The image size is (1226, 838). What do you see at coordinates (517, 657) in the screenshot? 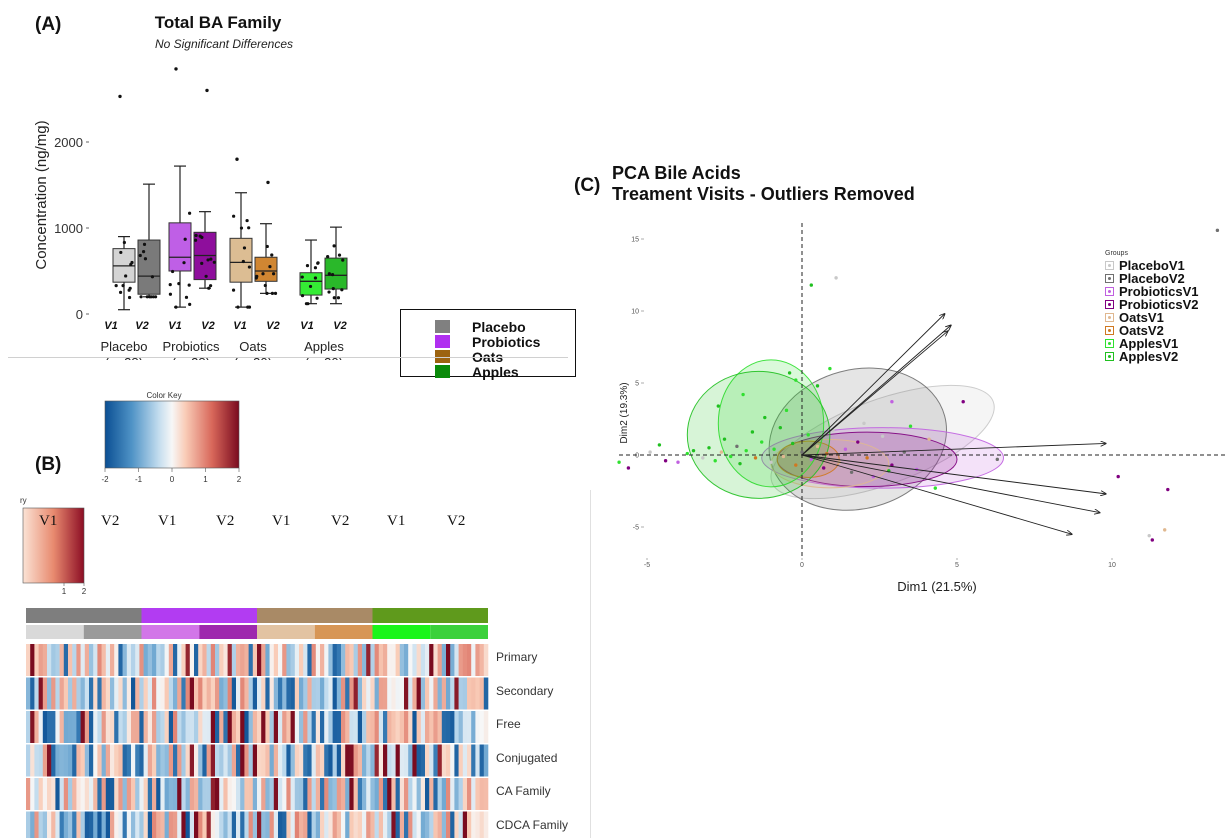
I see `heatmap-row-label: Primary` at bounding box center [517, 657].